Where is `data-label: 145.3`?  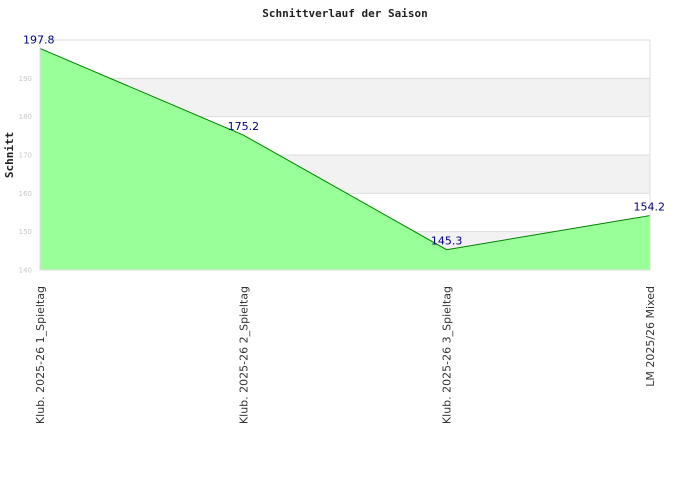
data-label: 145.3 is located at coordinates (447, 241).